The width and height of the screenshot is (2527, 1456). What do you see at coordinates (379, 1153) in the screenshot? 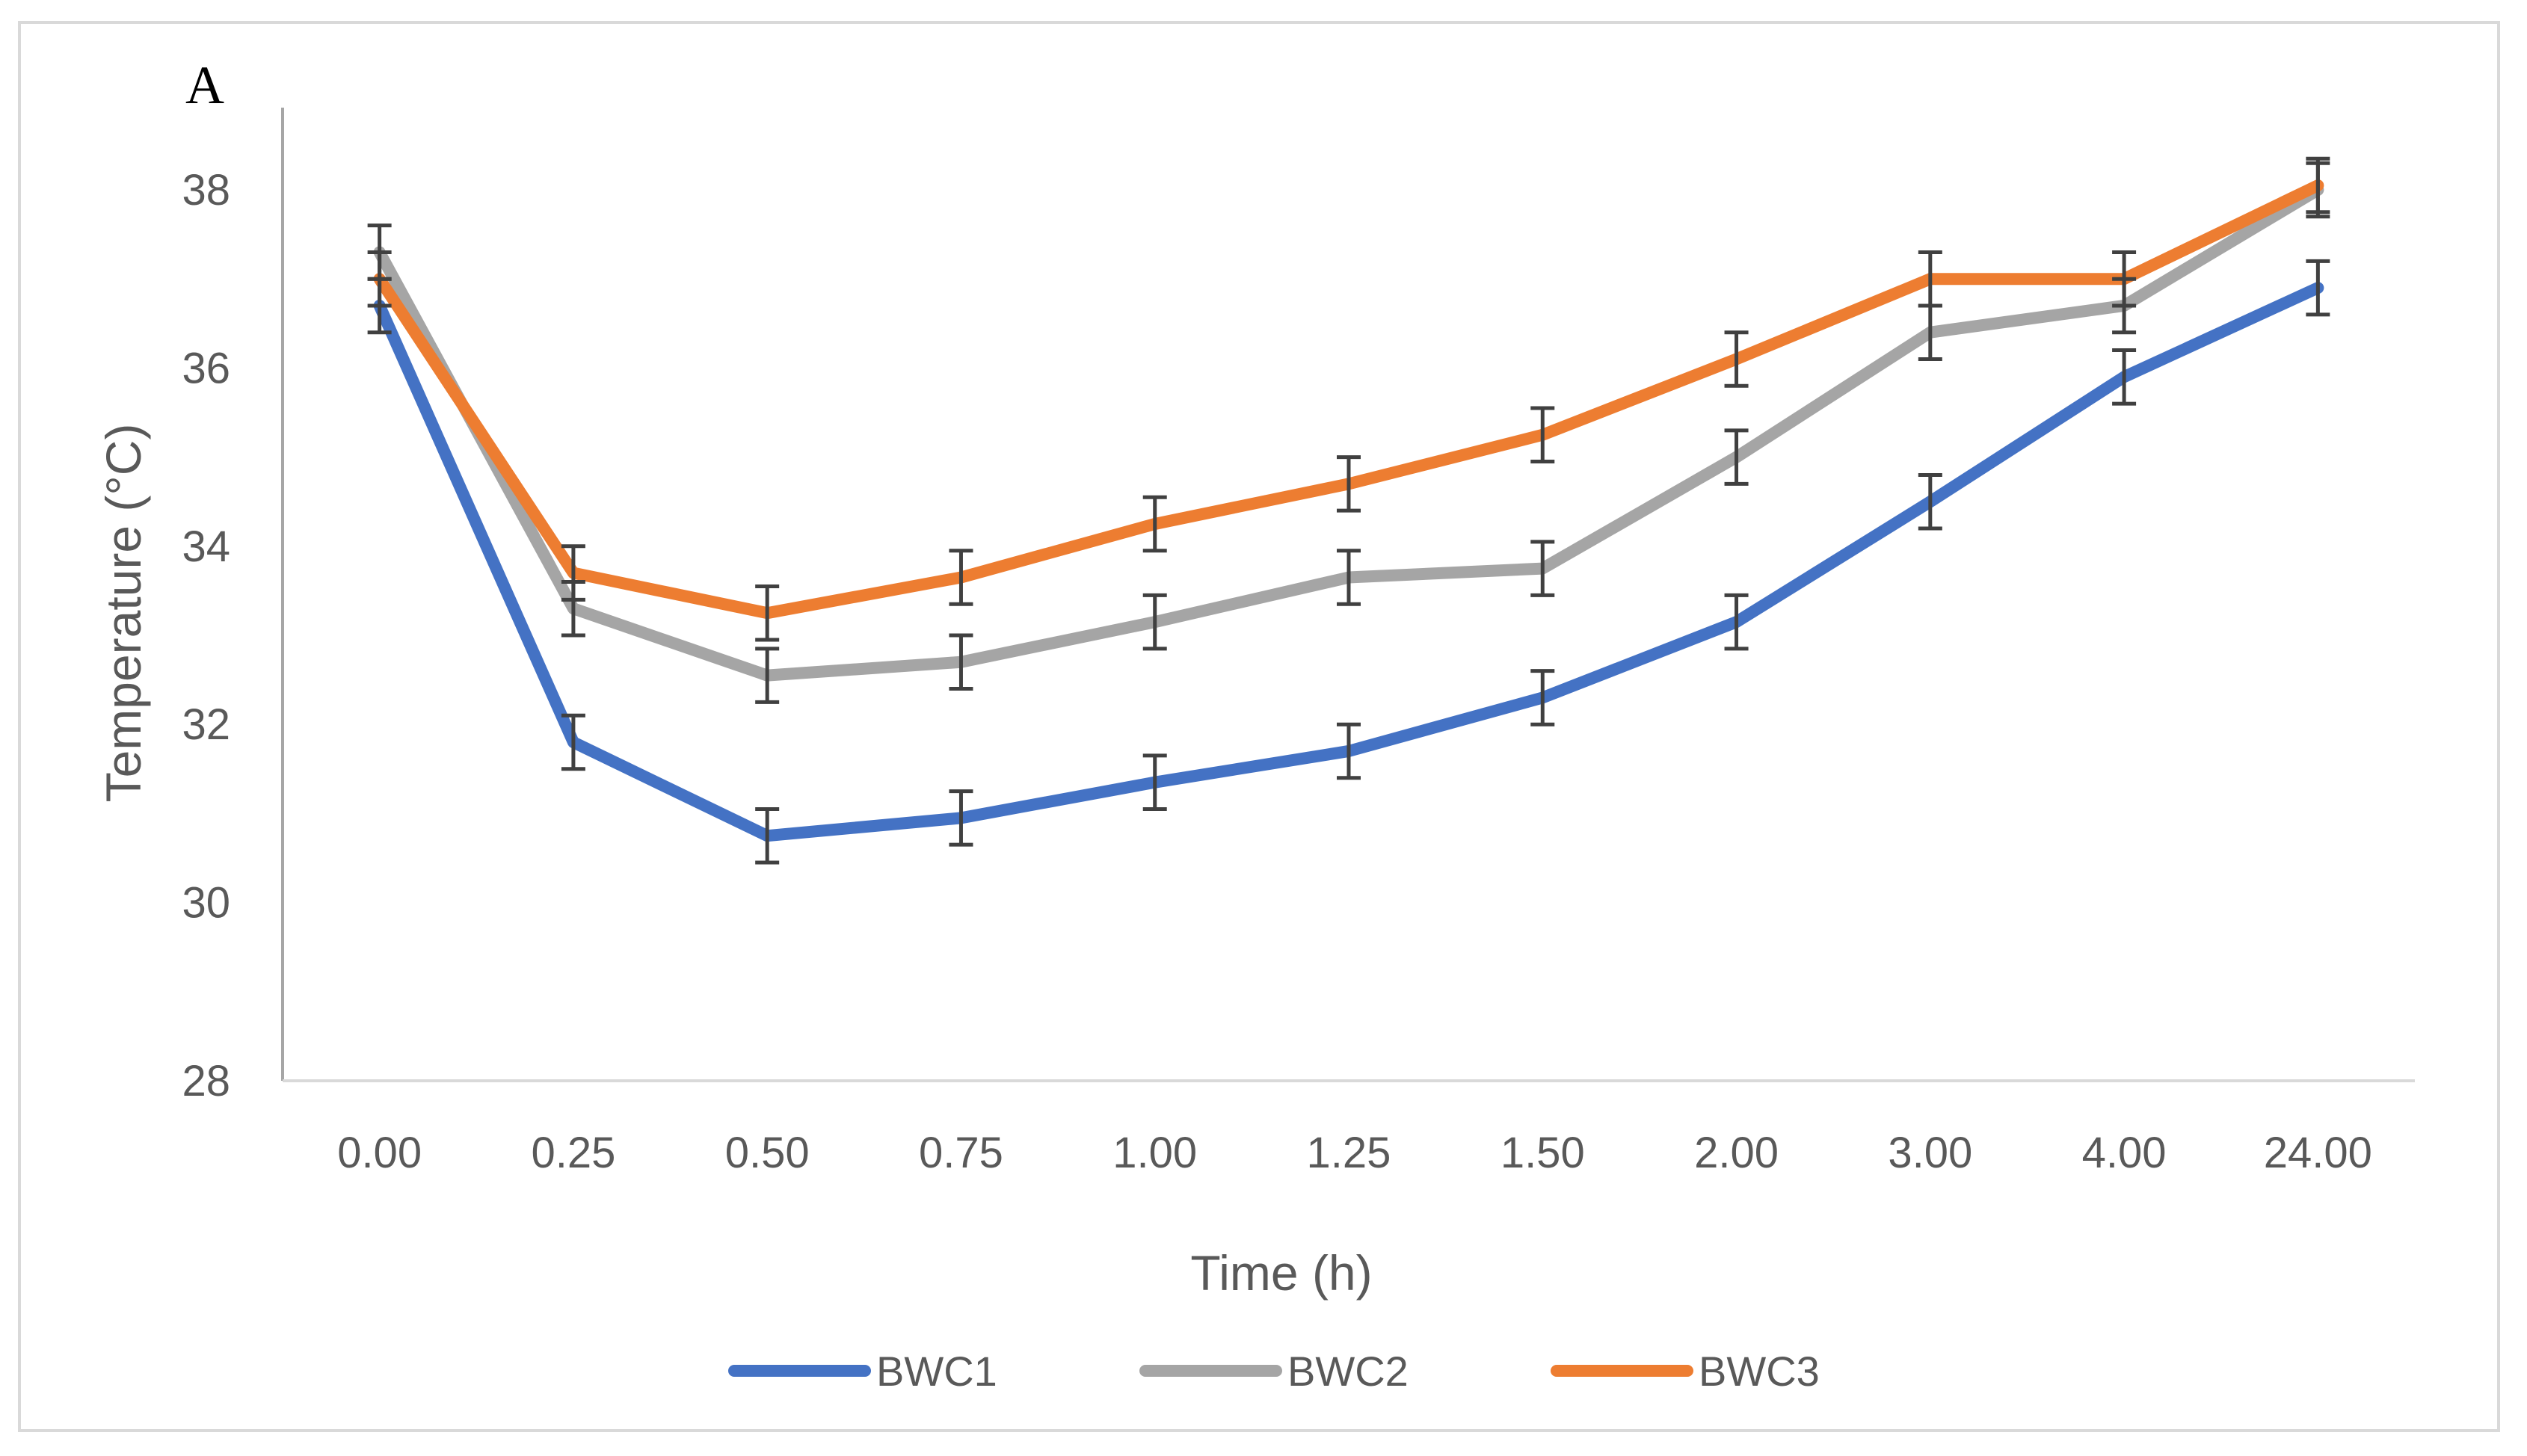
I see `x-tick-label: 0.00` at bounding box center [379, 1153].